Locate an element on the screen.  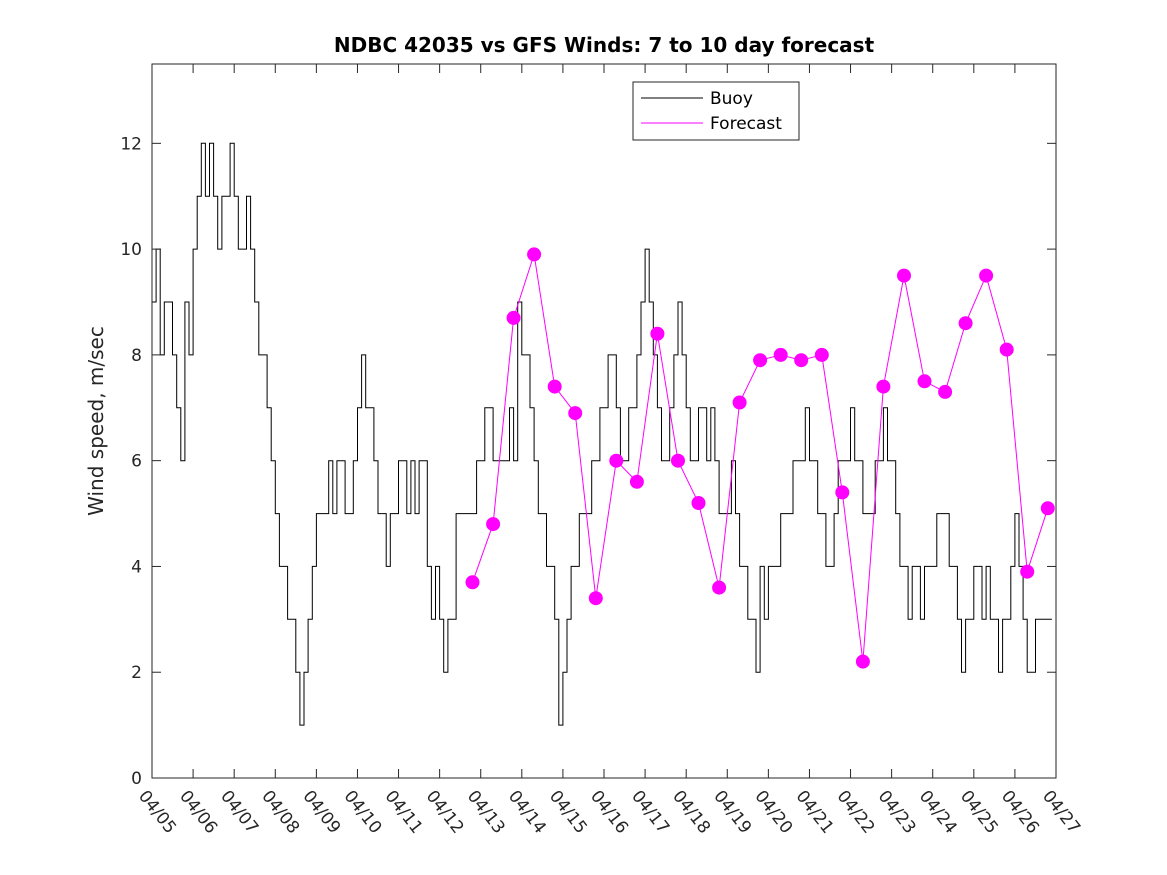
y-tick-label: 2 is located at coordinates (136, 673).